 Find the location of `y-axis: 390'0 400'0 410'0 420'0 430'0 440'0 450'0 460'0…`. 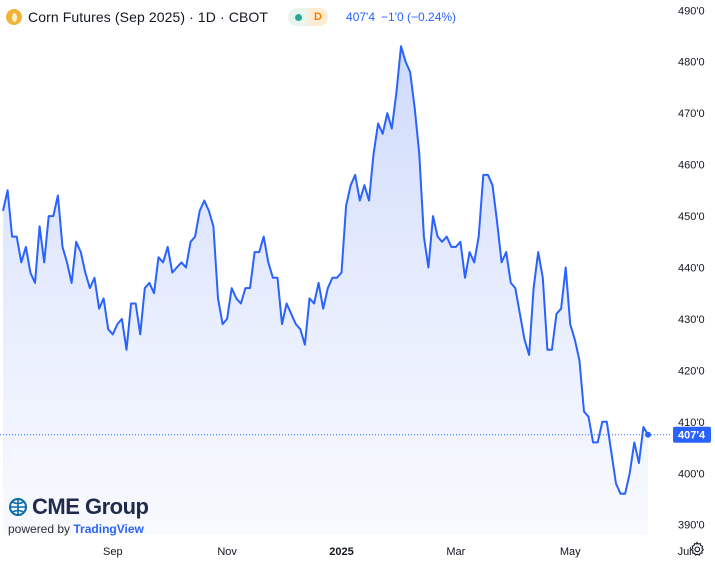

y-axis: 390'0 400'0 410'0 420'0 430'0 440'0 450'0 460'0… is located at coordinates (691, 268).